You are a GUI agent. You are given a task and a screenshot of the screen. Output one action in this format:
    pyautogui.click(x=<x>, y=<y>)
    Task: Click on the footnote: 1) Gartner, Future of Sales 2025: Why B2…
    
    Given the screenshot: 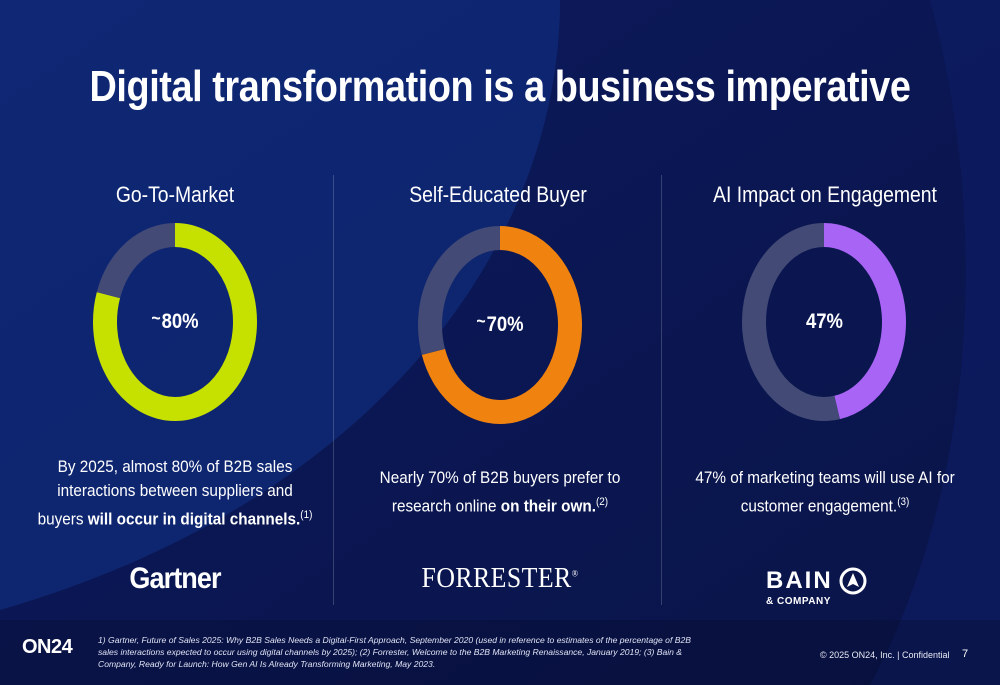 What is the action you would take?
    pyautogui.click(x=394, y=652)
    